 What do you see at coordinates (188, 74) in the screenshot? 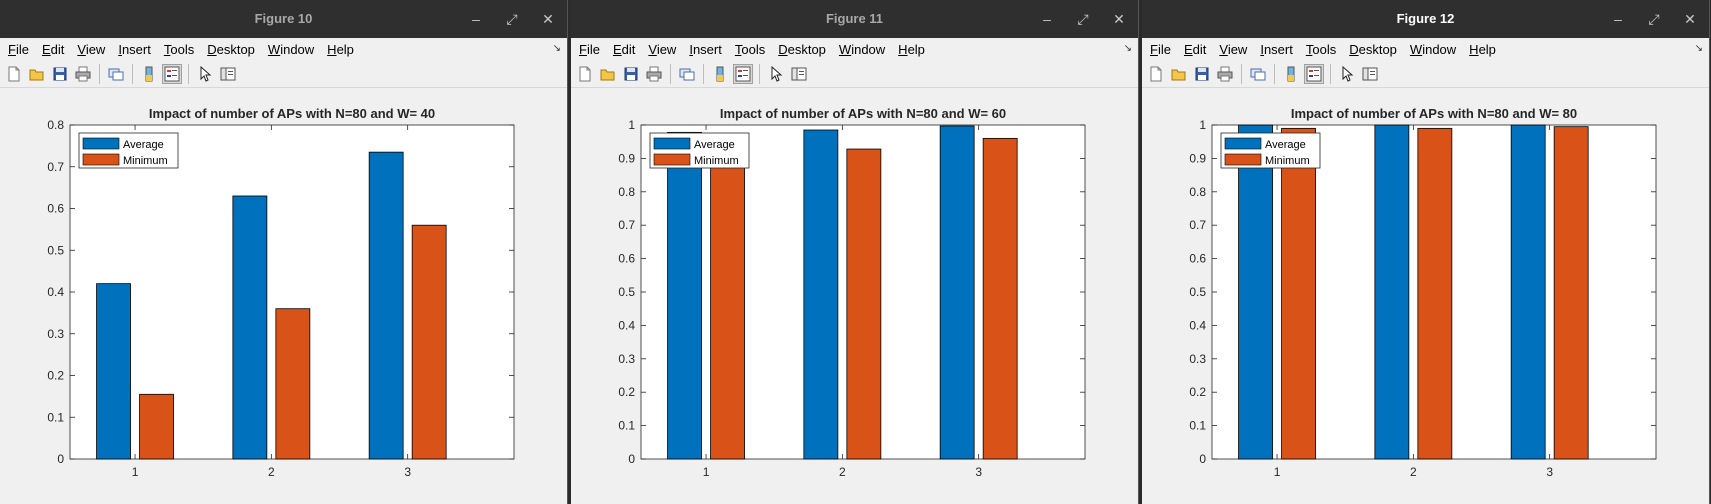
I see `toolbar-separator` at bounding box center [188, 74].